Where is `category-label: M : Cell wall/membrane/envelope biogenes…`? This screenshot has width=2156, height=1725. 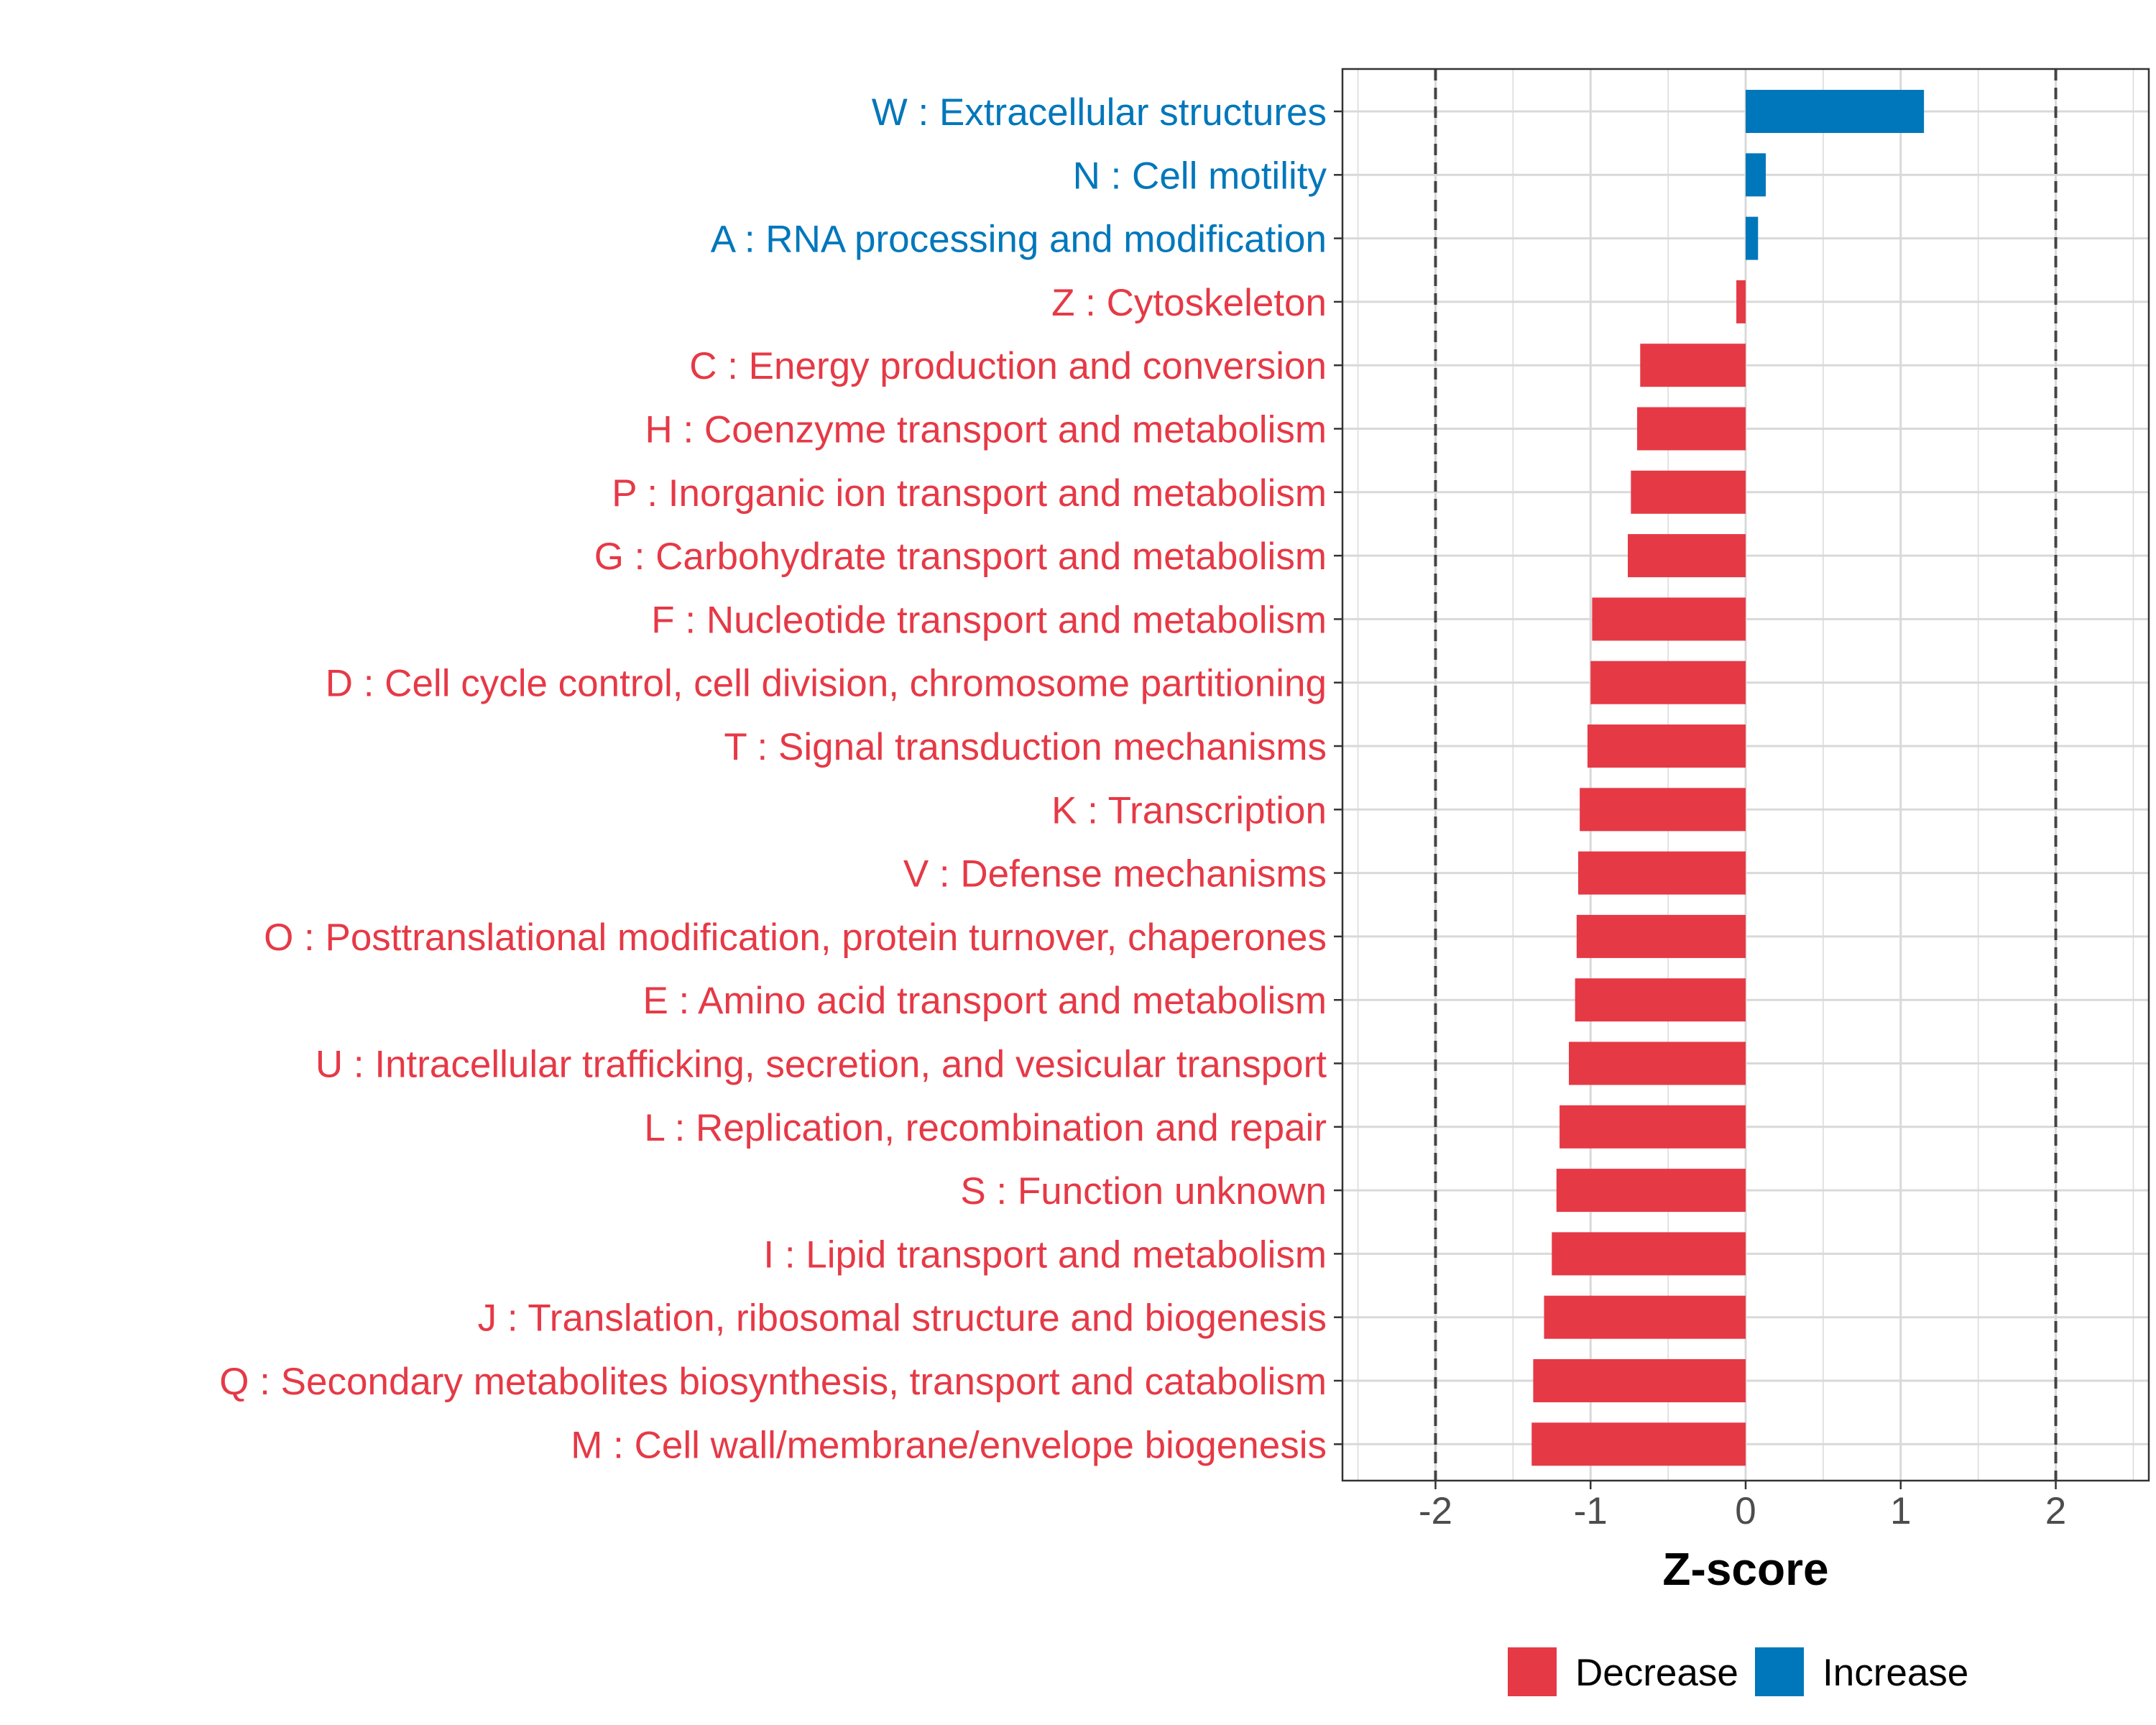
category-label: M : Cell wall/membrane/envelope biogenes… is located at coordinates (949, 1445).